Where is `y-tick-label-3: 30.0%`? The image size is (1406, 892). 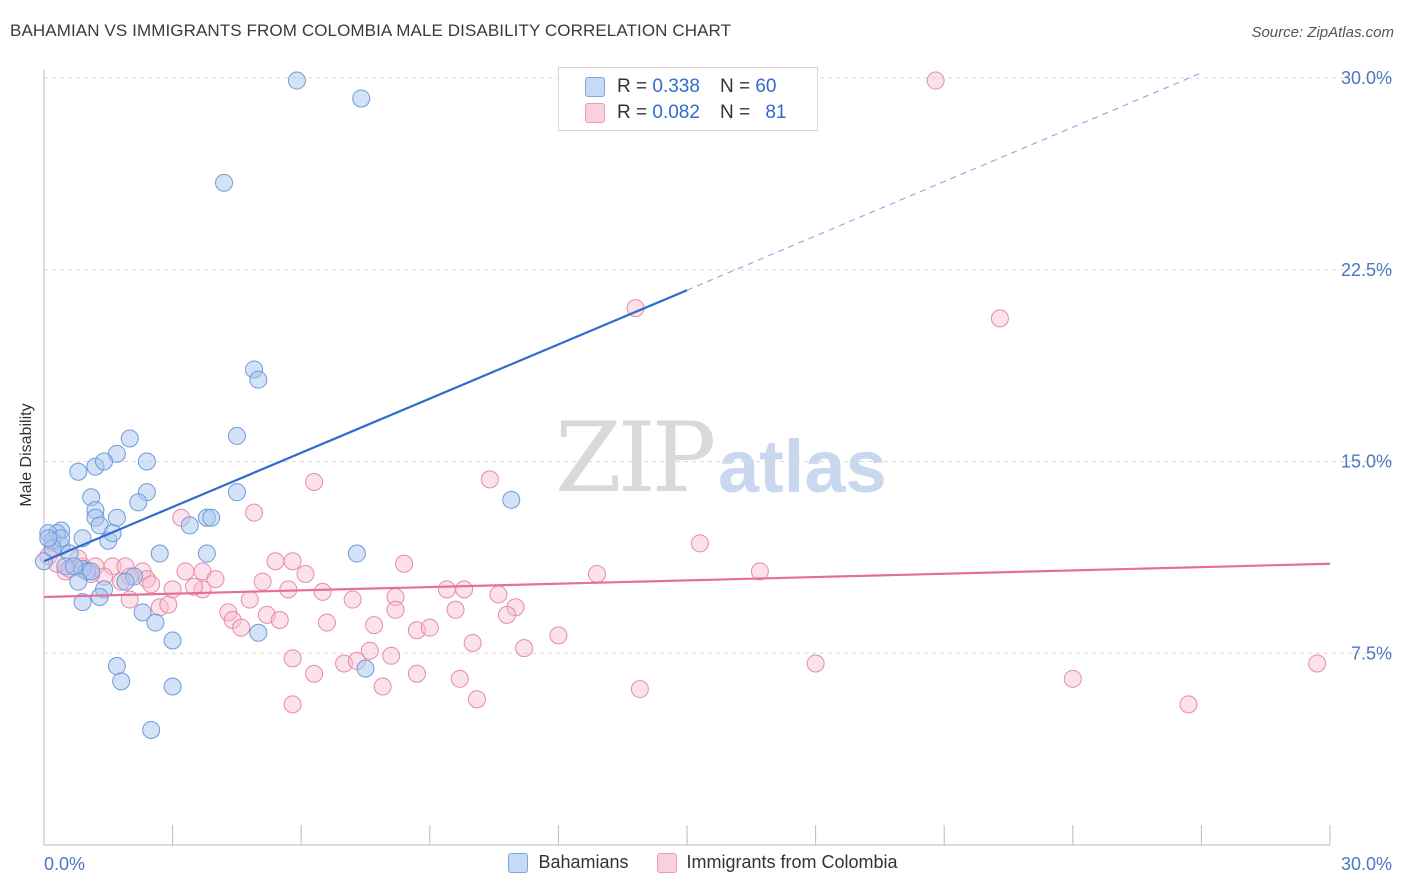 y-tick-label-3: 30.0% is located at coordinates (1366, 78).